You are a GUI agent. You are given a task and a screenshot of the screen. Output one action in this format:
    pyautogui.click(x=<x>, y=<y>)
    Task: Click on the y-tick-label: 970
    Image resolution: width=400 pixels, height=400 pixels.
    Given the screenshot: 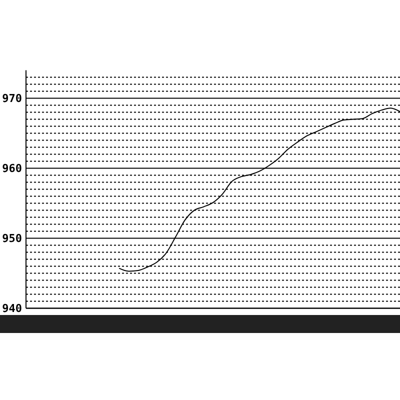 What is the action you would take?
    pyautogui.click(x=12, y=98)
    